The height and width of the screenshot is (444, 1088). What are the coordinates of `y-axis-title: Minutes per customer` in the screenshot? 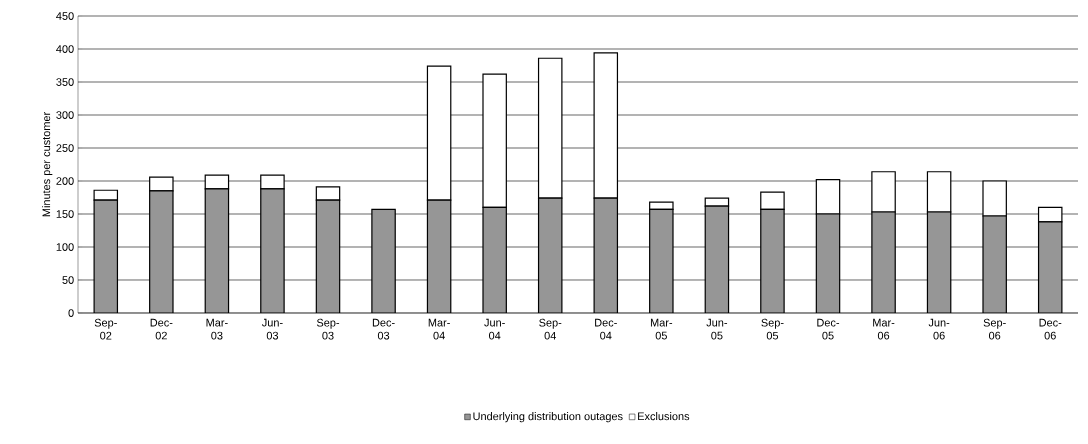 It's located at (47, 164).